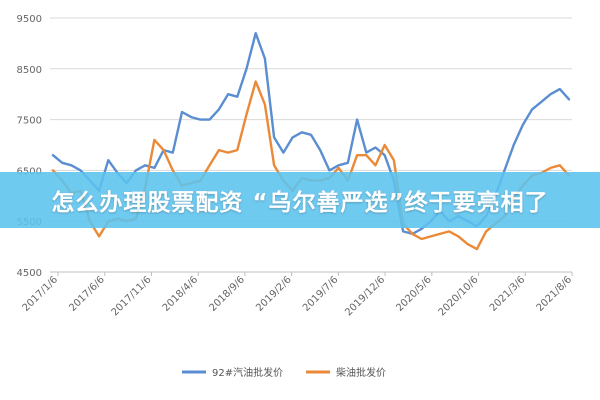  I want to click on y-tick-label: 9500, so click(29, 19).